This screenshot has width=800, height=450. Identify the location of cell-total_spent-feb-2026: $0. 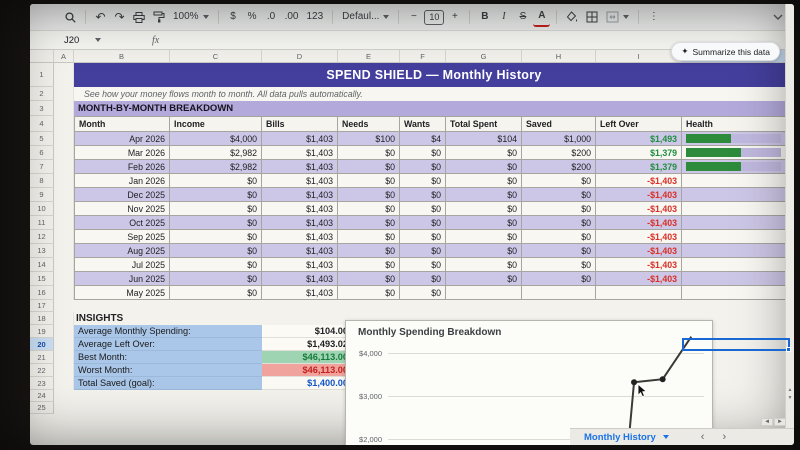
(484, 167).